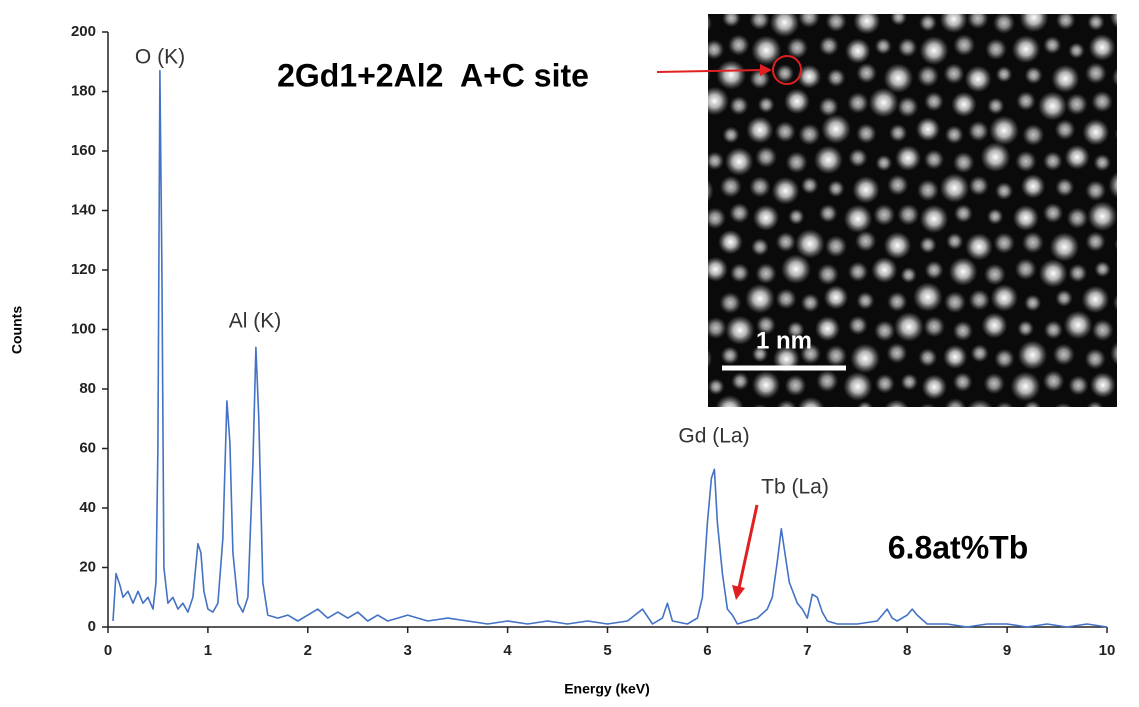 The height and width of the screenshot is (707, 1139). Describe the element at coordinates (17, 330) in the screenshot. I see `y-axis-label: Counts` at that location.